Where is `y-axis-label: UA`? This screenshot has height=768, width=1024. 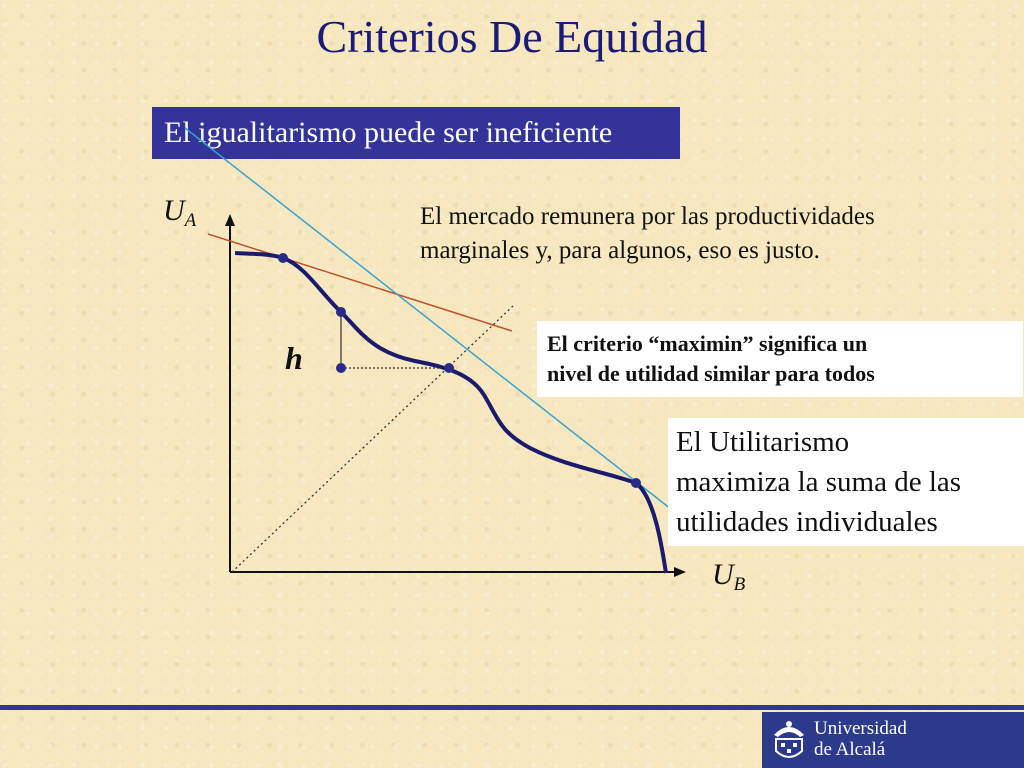
y-axis-label: UA is located at coordinates (180, 212).